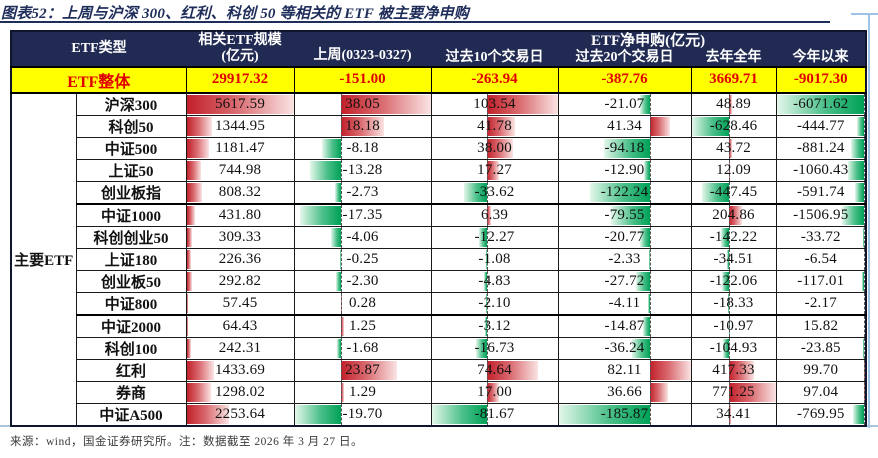  I want to click on value-cell: 17.00, so click(494, 392).